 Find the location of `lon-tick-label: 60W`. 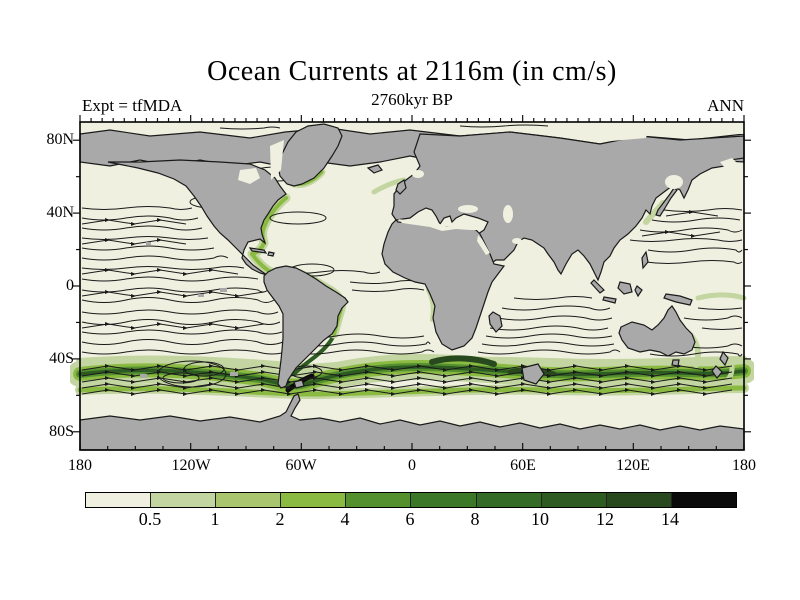

lon-tick-label: 60W is located at coordinates (301, 465).